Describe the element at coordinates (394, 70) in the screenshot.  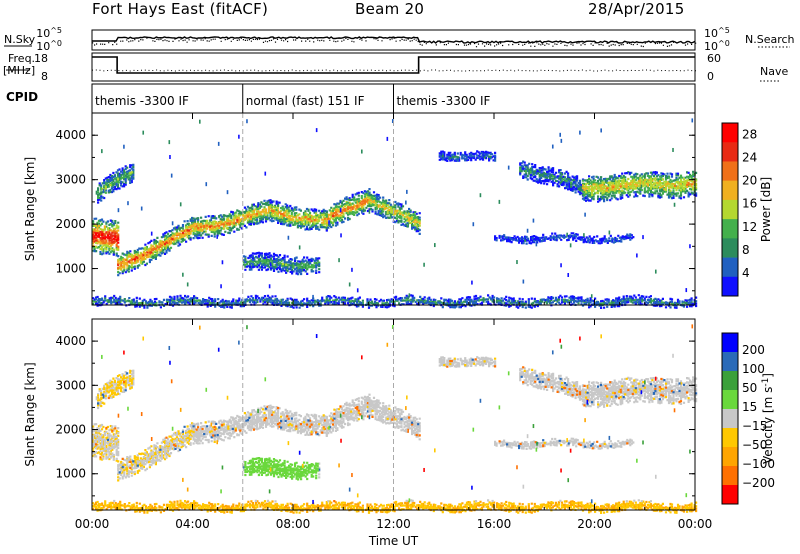
I see `nave-trace` at that location.